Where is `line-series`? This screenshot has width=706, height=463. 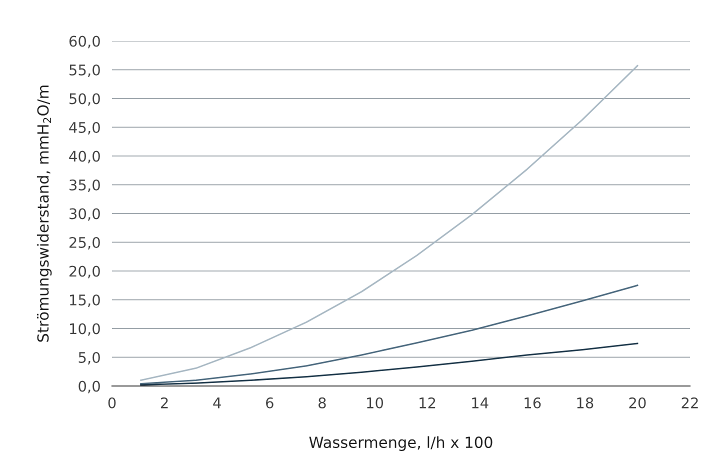 line-series is located at coordinates (389, 364).